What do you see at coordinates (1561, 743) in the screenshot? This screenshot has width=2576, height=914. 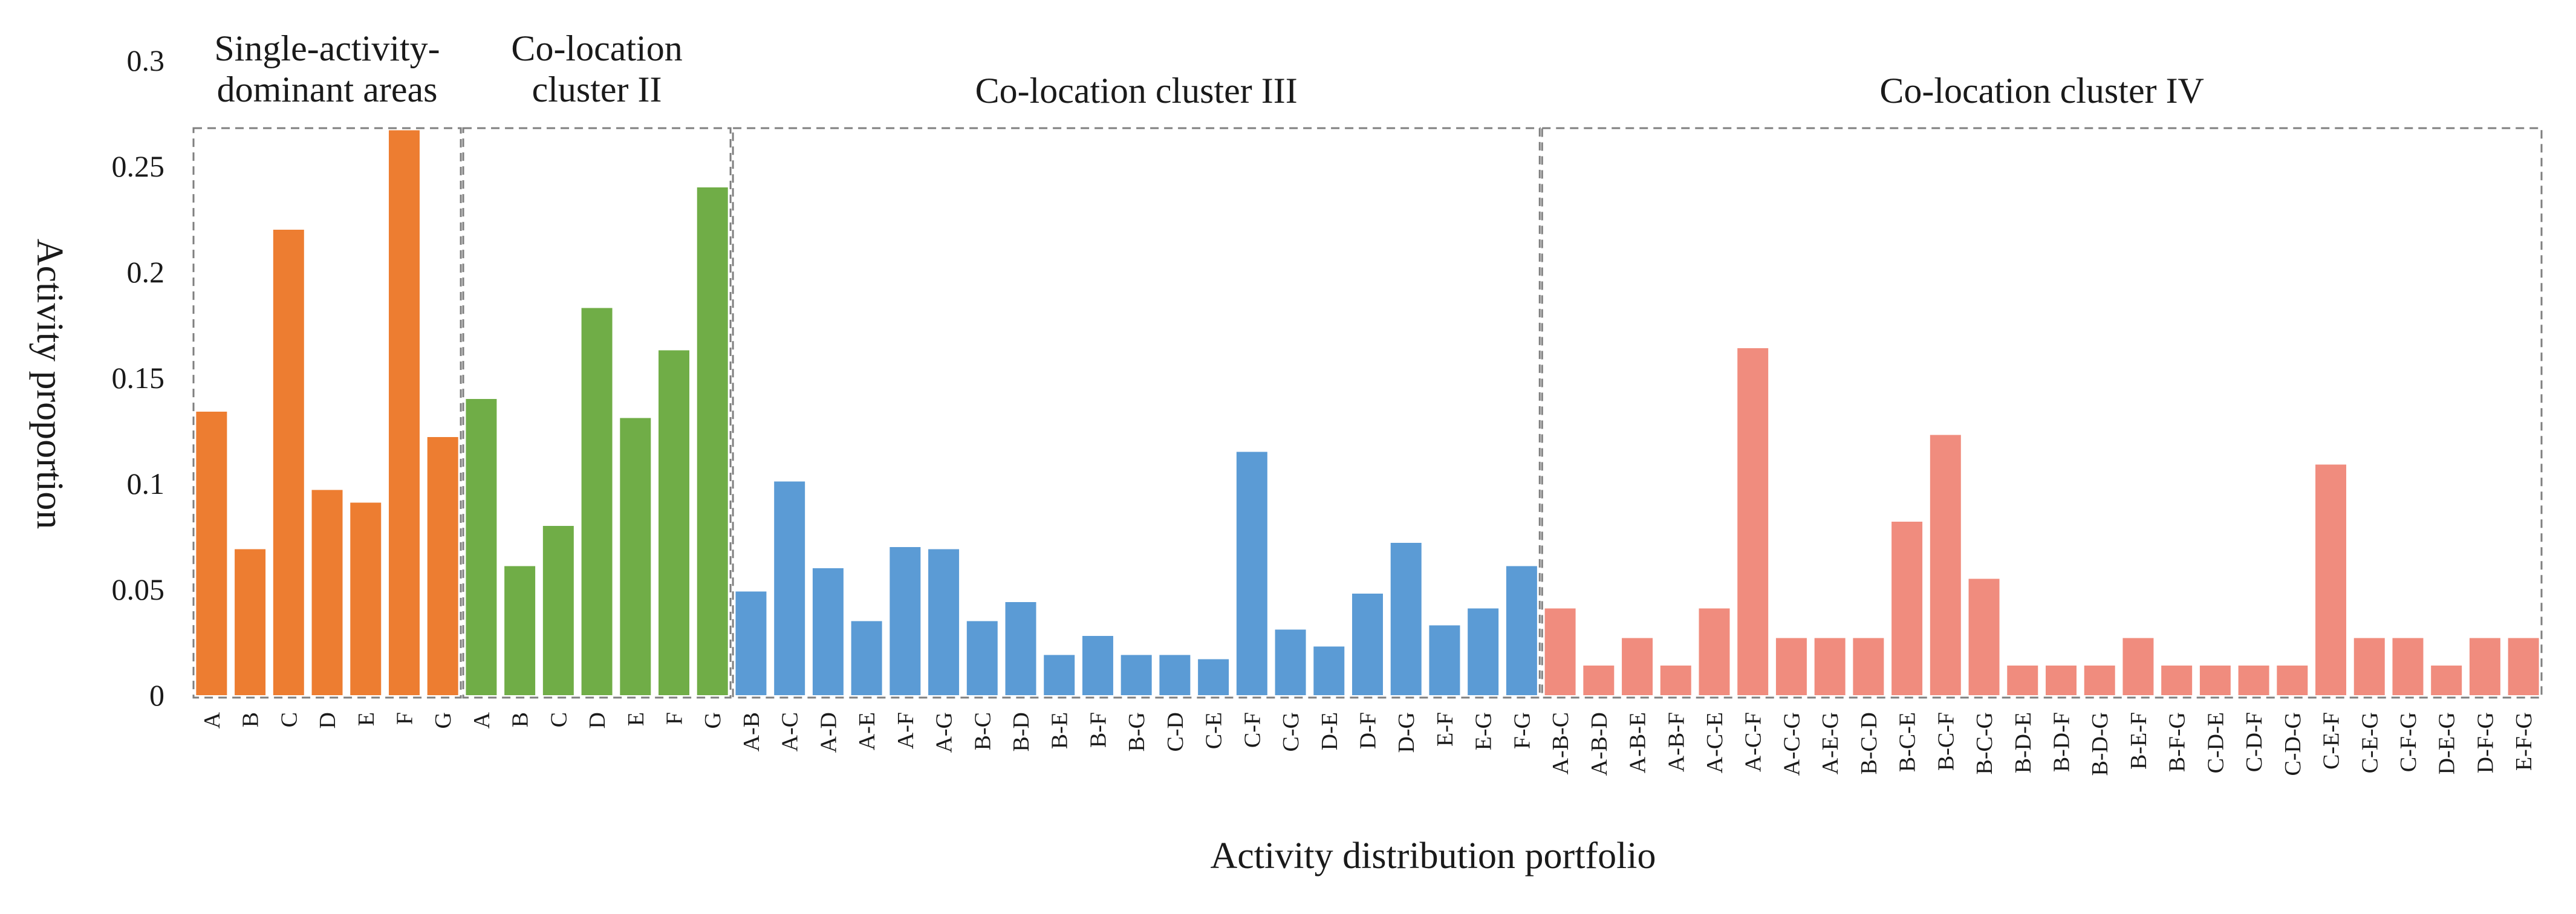 I see `x-tick-label: A-B-C` at bounding box center [1561, 743].